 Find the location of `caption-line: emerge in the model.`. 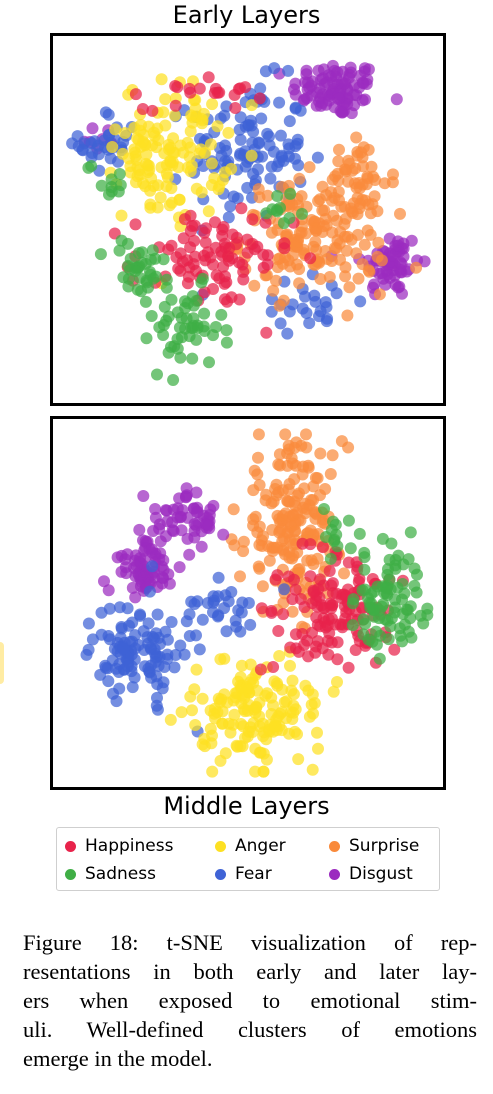

caption-line: emerge in the model. is located at coordinates (118, 1058).